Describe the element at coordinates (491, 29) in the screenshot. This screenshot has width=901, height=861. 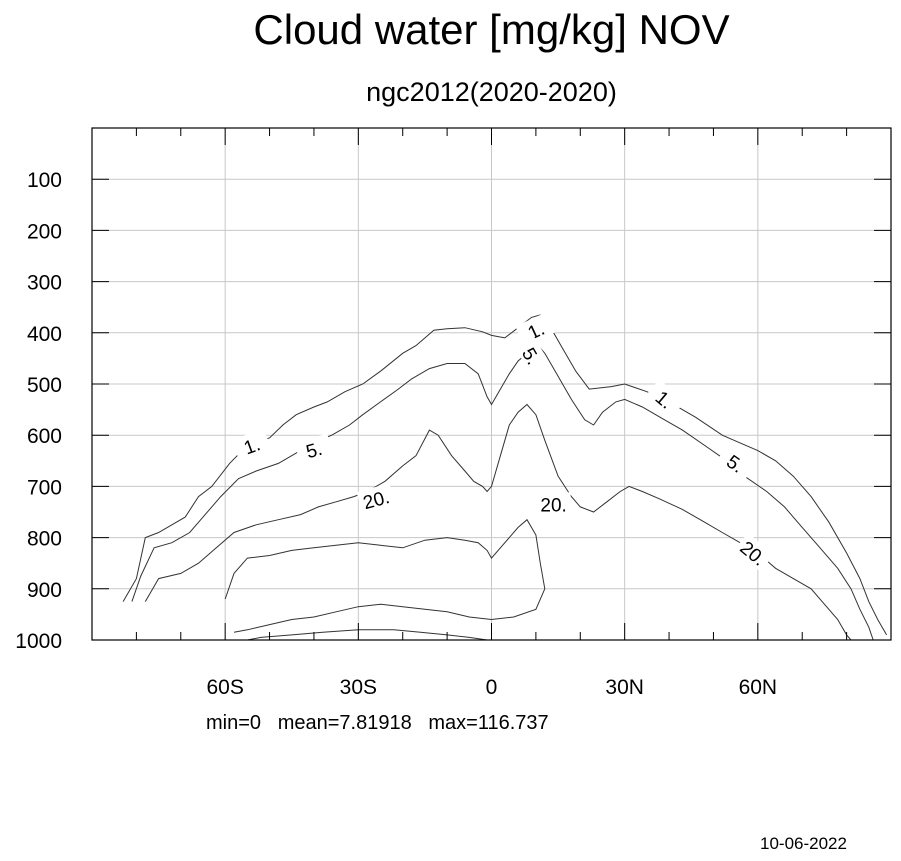
I see `chart-title: Cloud water [mg/kg] NOV` at that location.